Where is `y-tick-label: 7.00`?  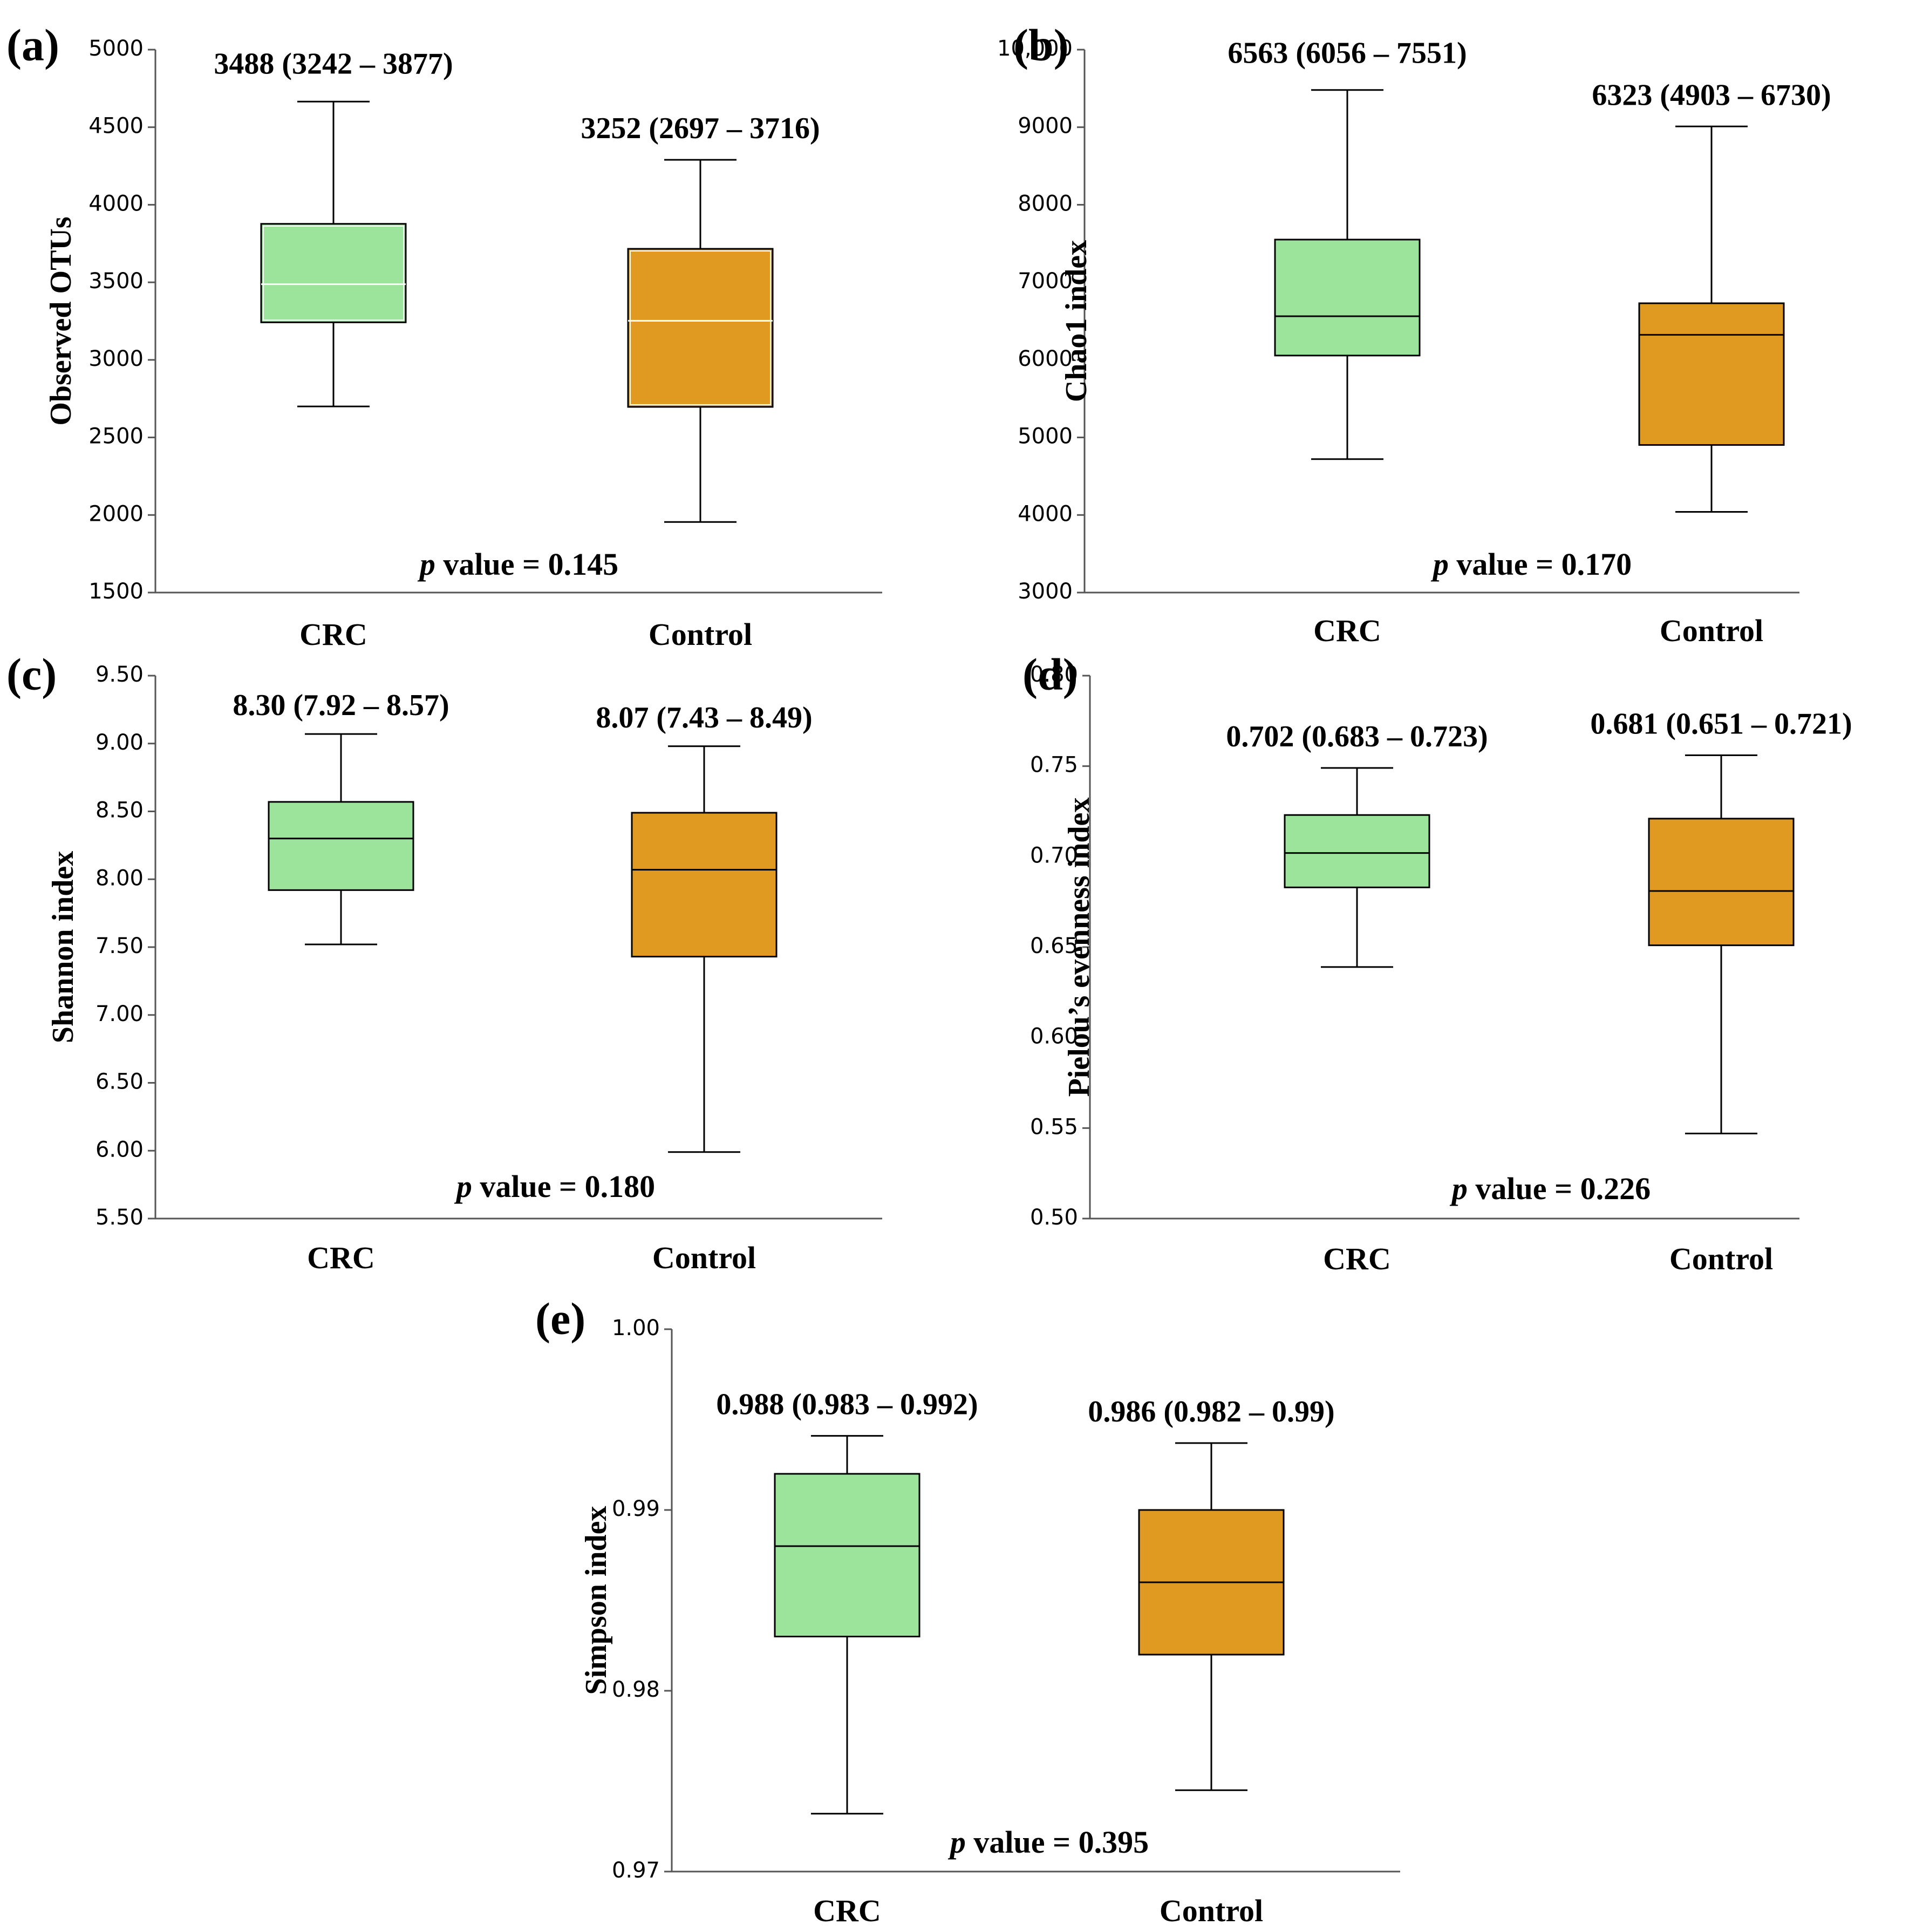 y-tick-label: 7.00 is located at coordinates (120, 1014).